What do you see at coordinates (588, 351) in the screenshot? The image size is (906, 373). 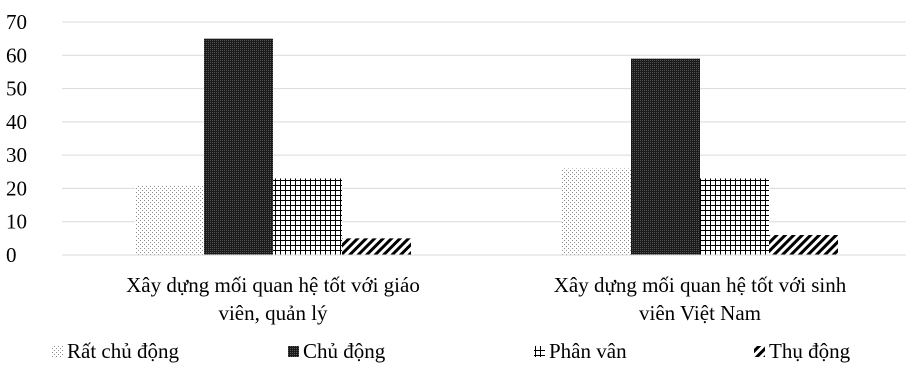 I see `legend-label: Phân vân` at bounding box center [588, 351].